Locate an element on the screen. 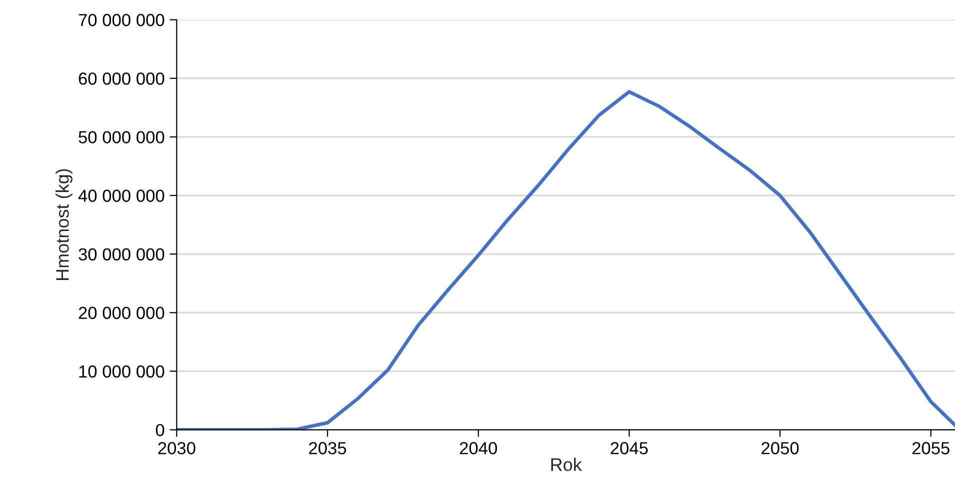  x-axis-title: Rok is located at coordinates (566, 465).